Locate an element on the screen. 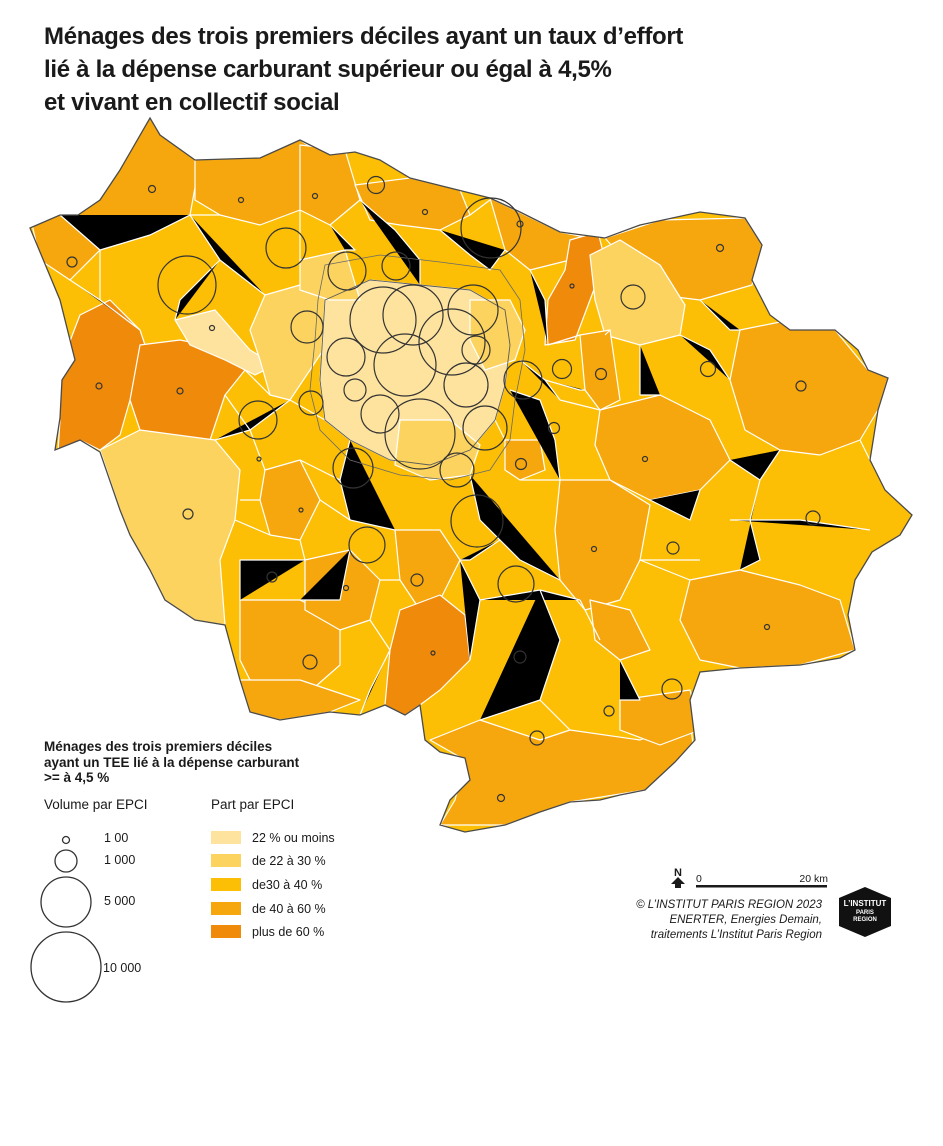 This screenshot has height=1146, width=943. volume-label-10000: 10 000 is located at coordinates (122, 968).